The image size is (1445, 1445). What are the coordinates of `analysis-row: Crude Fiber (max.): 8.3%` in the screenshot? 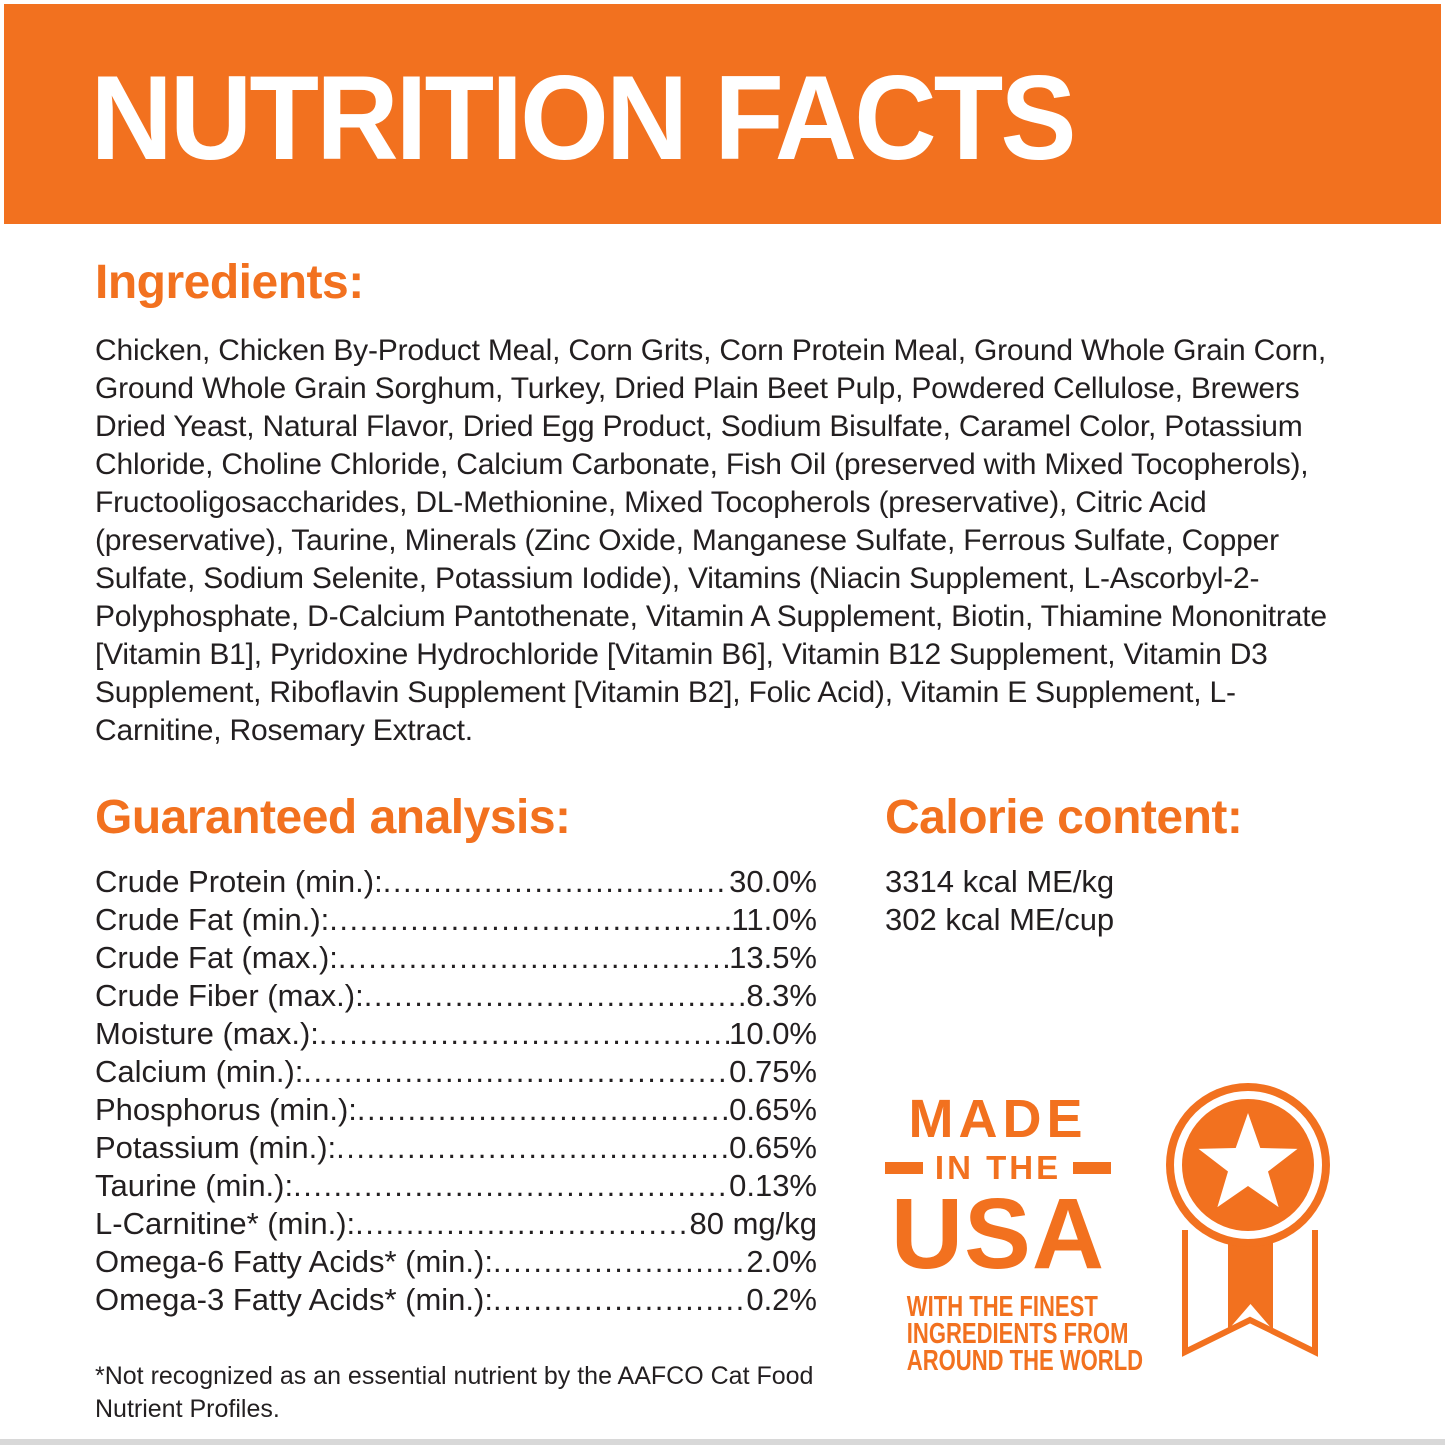 It's located at (456, 996).